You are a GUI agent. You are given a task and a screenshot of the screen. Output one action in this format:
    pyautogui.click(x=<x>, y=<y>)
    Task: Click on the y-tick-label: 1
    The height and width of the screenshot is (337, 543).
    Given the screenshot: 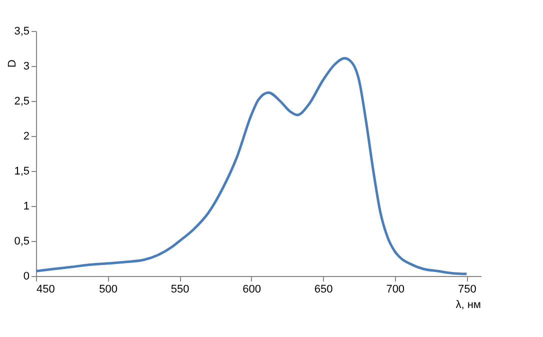 What is the action you would take?
    pyautogui.click(x=26, y=206)
    